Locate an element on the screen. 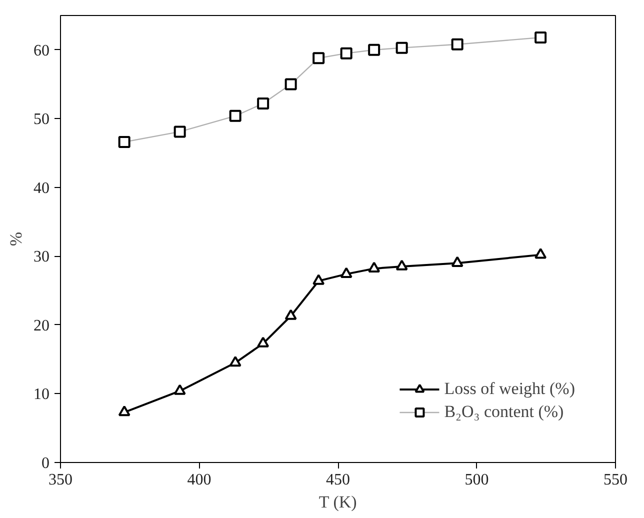  legend-label: Loss of weight (%) is located at coordinates (509, 389).